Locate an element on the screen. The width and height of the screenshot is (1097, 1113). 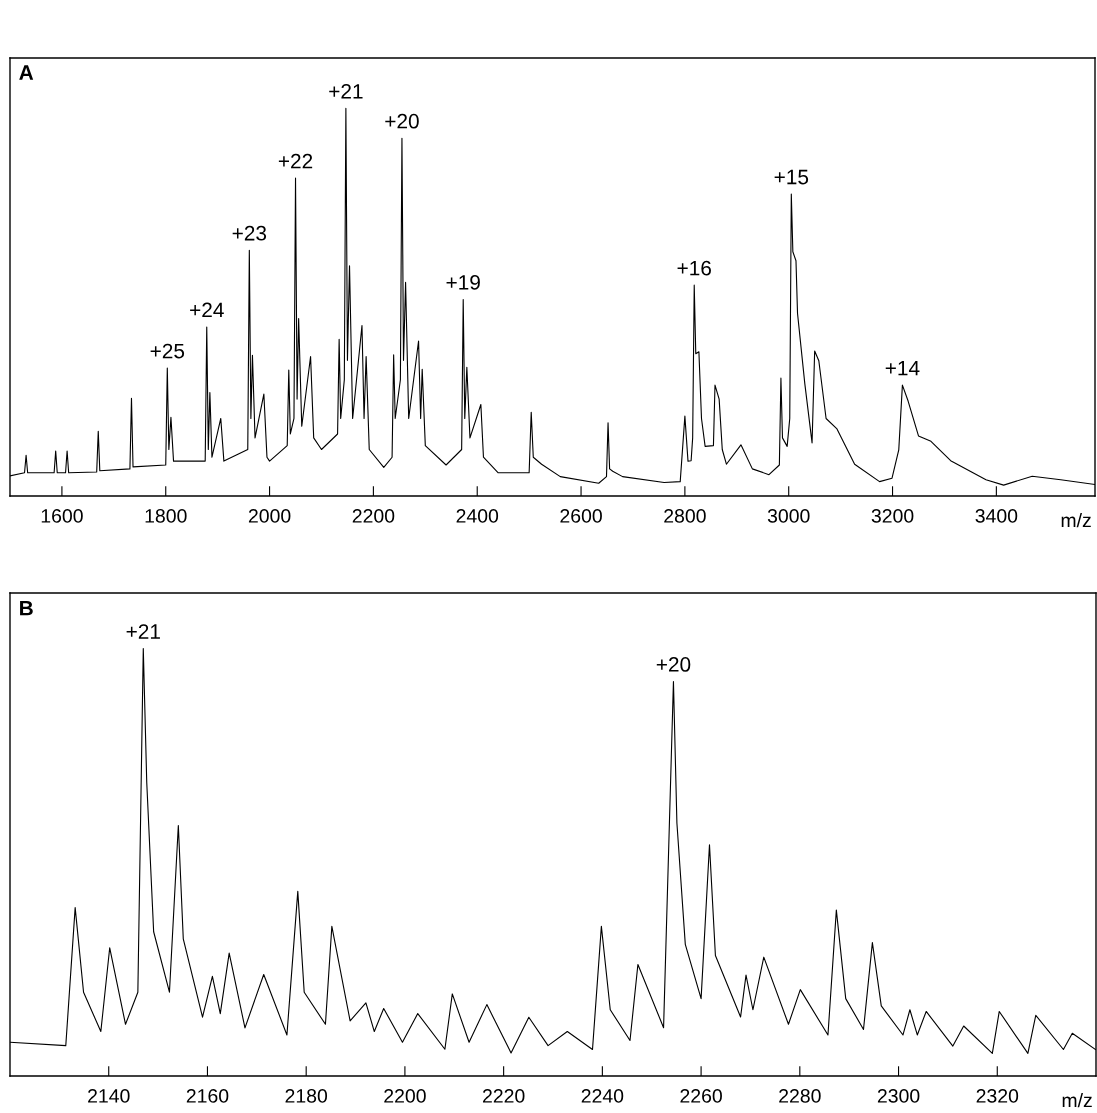
text: B is located at coordinates (26, 608).